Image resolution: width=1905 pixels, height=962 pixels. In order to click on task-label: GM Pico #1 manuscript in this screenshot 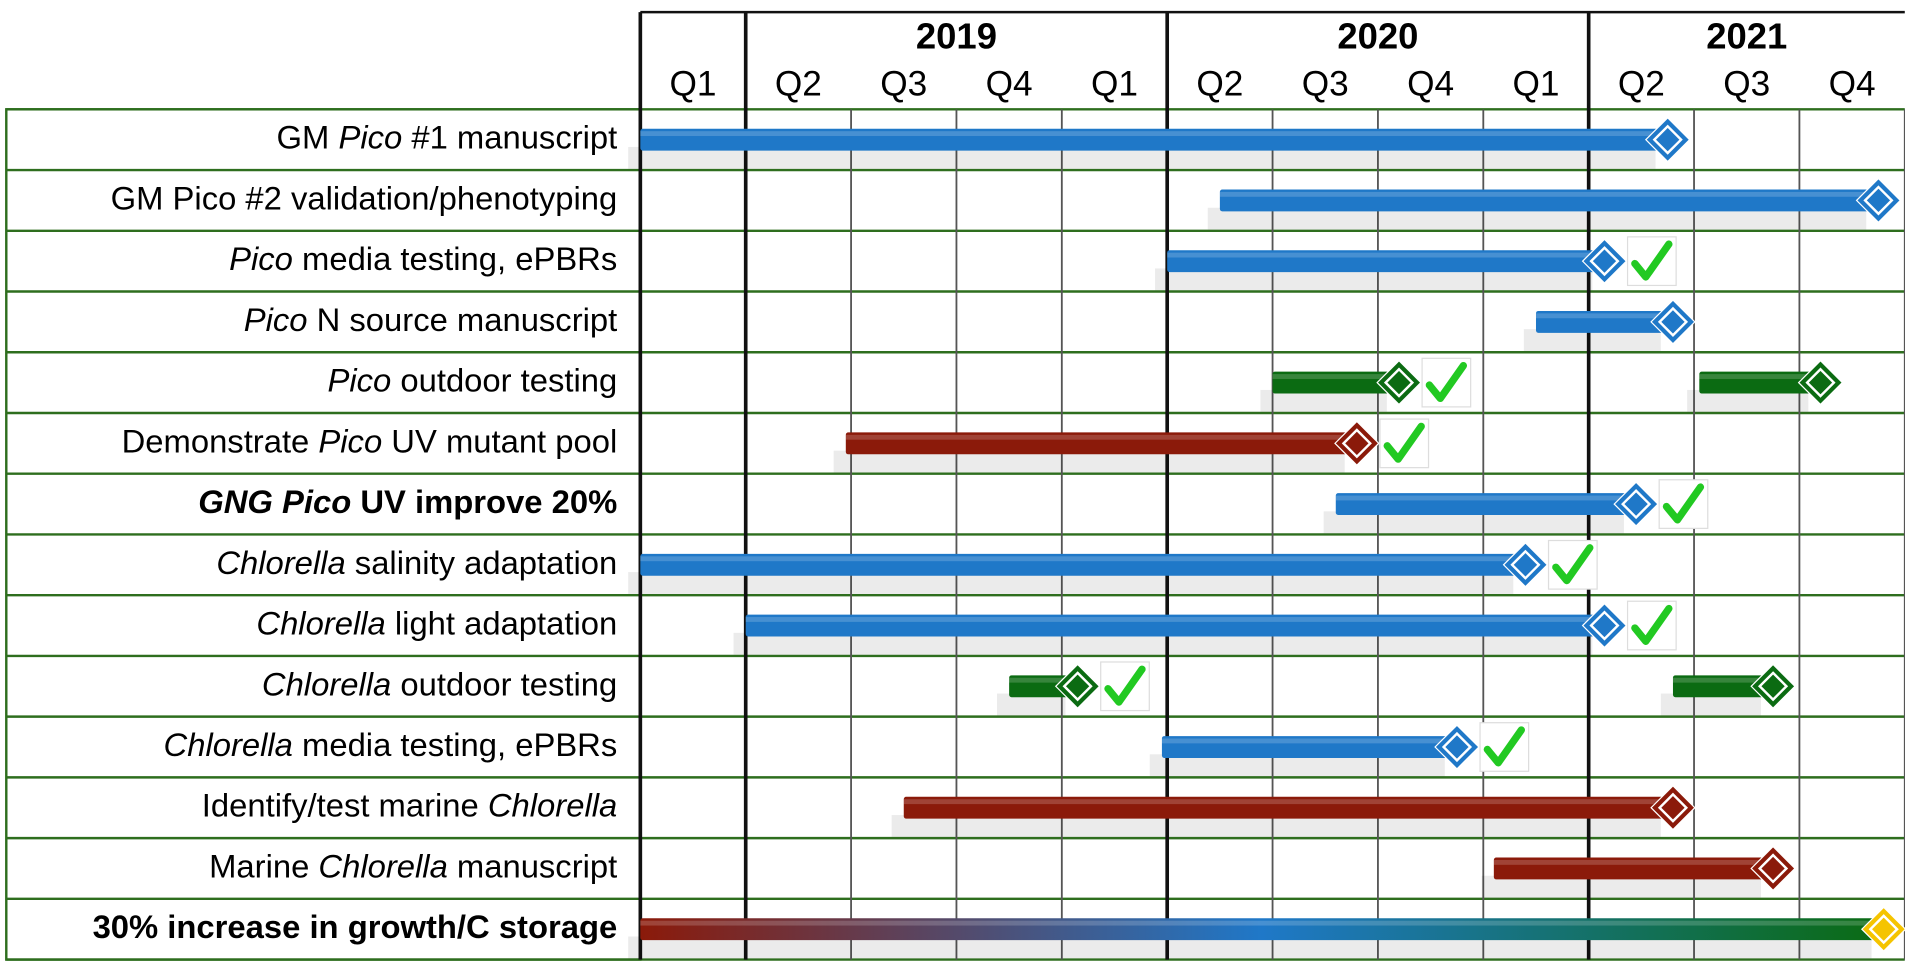, I will do `click(447, 136)`.